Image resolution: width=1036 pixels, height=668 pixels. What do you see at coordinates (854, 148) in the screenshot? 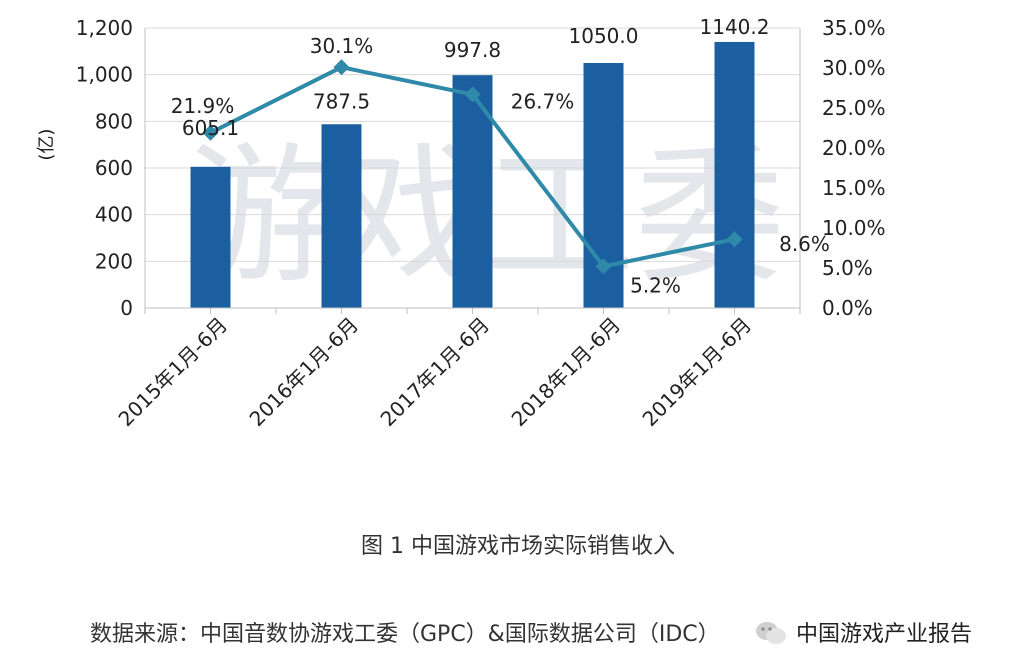
I see `y2-tick-label: 20.0%` at bounding box center [854, 148].